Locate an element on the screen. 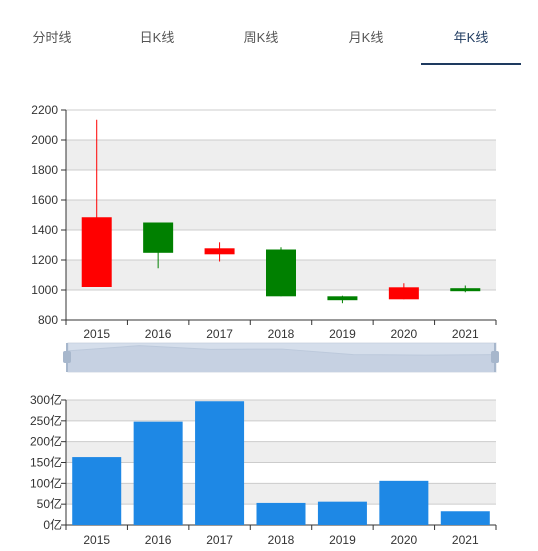 The image size is (538, 551). y-tick-label: 100亿 is located at coordinates (46, 482).